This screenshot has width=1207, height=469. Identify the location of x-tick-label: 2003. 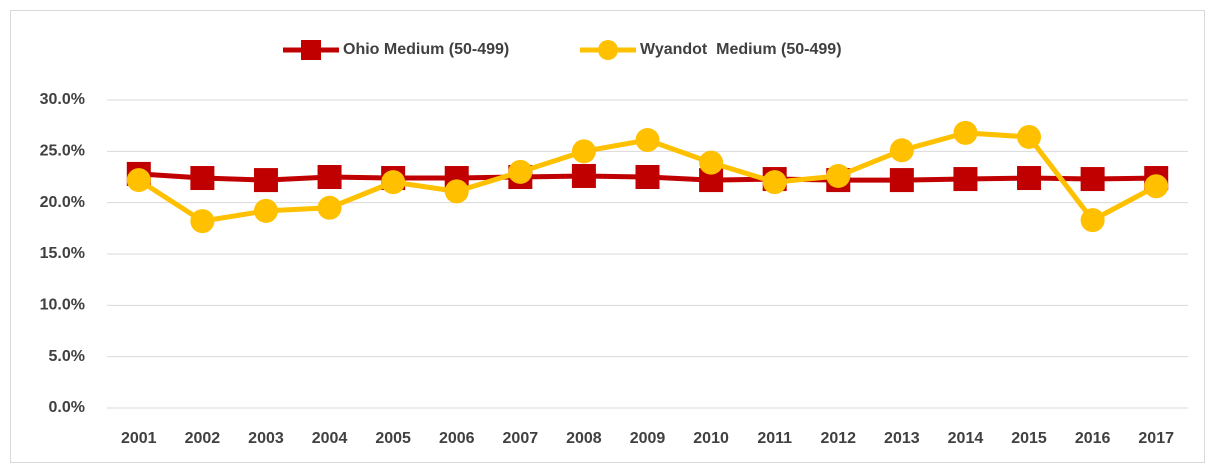
(266, 438).